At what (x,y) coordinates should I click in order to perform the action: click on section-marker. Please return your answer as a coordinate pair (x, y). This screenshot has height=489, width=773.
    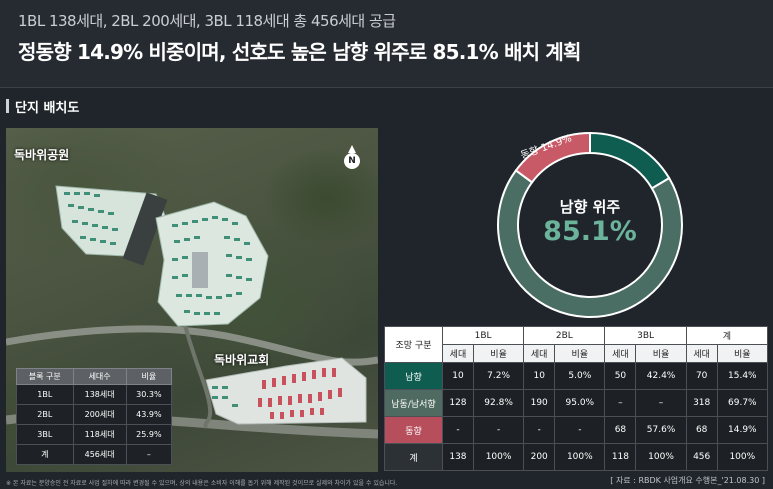
    Looking at the image, I should click on (7, 106).